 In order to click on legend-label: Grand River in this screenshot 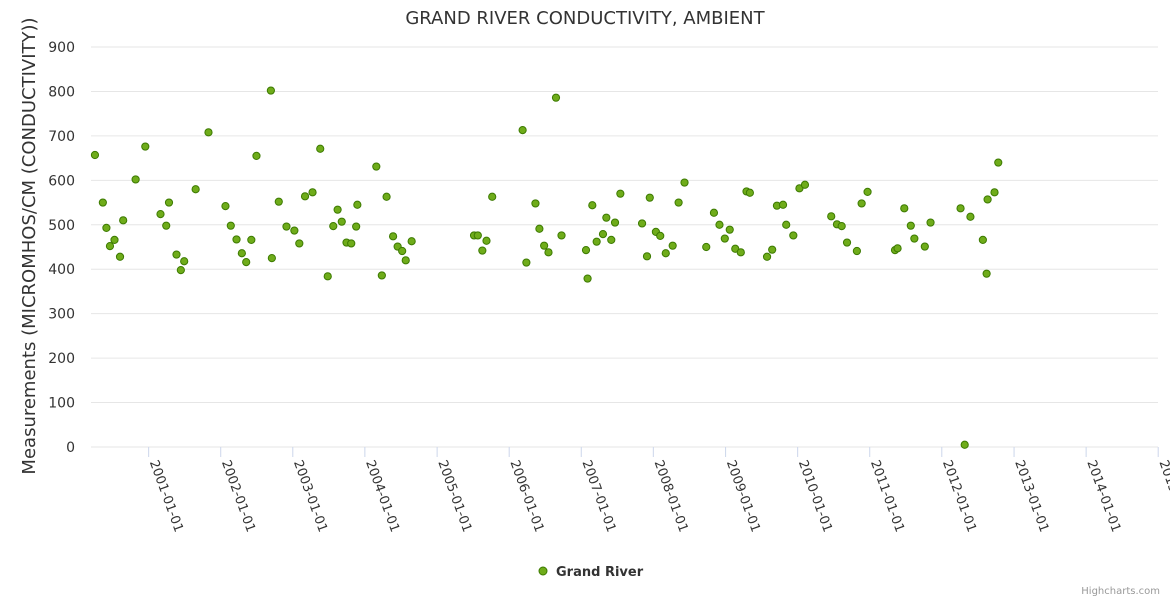, I will do `click(600, 572)`.